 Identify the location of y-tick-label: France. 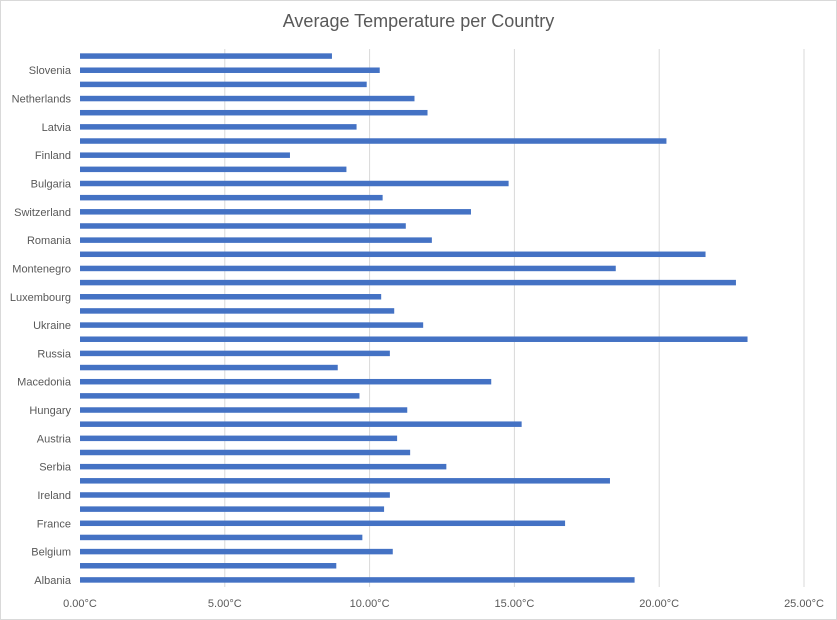
(54, 524).